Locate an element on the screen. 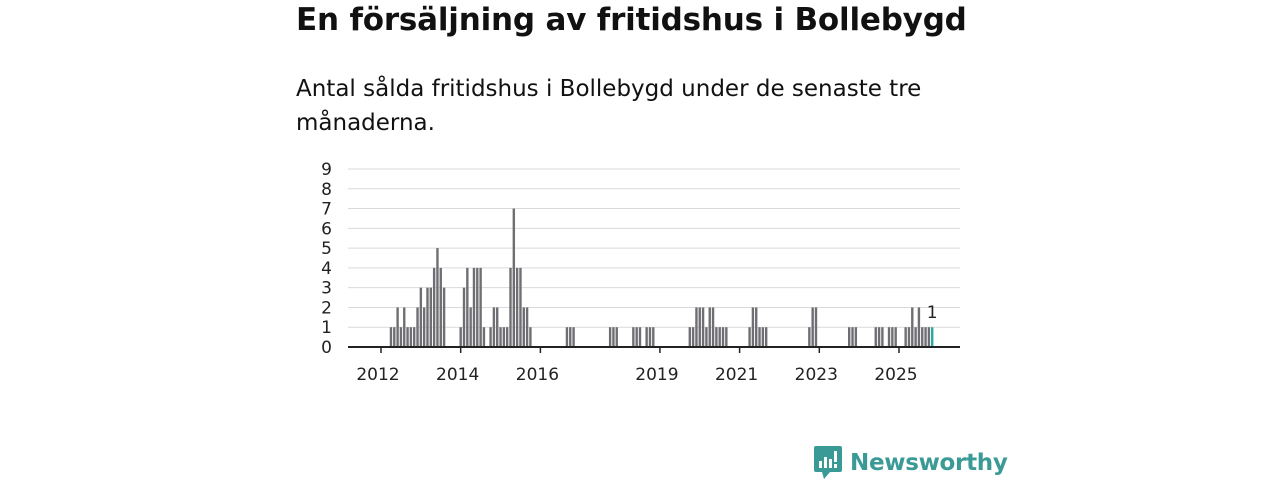  bar-latest is located at coordinates (932, 337).